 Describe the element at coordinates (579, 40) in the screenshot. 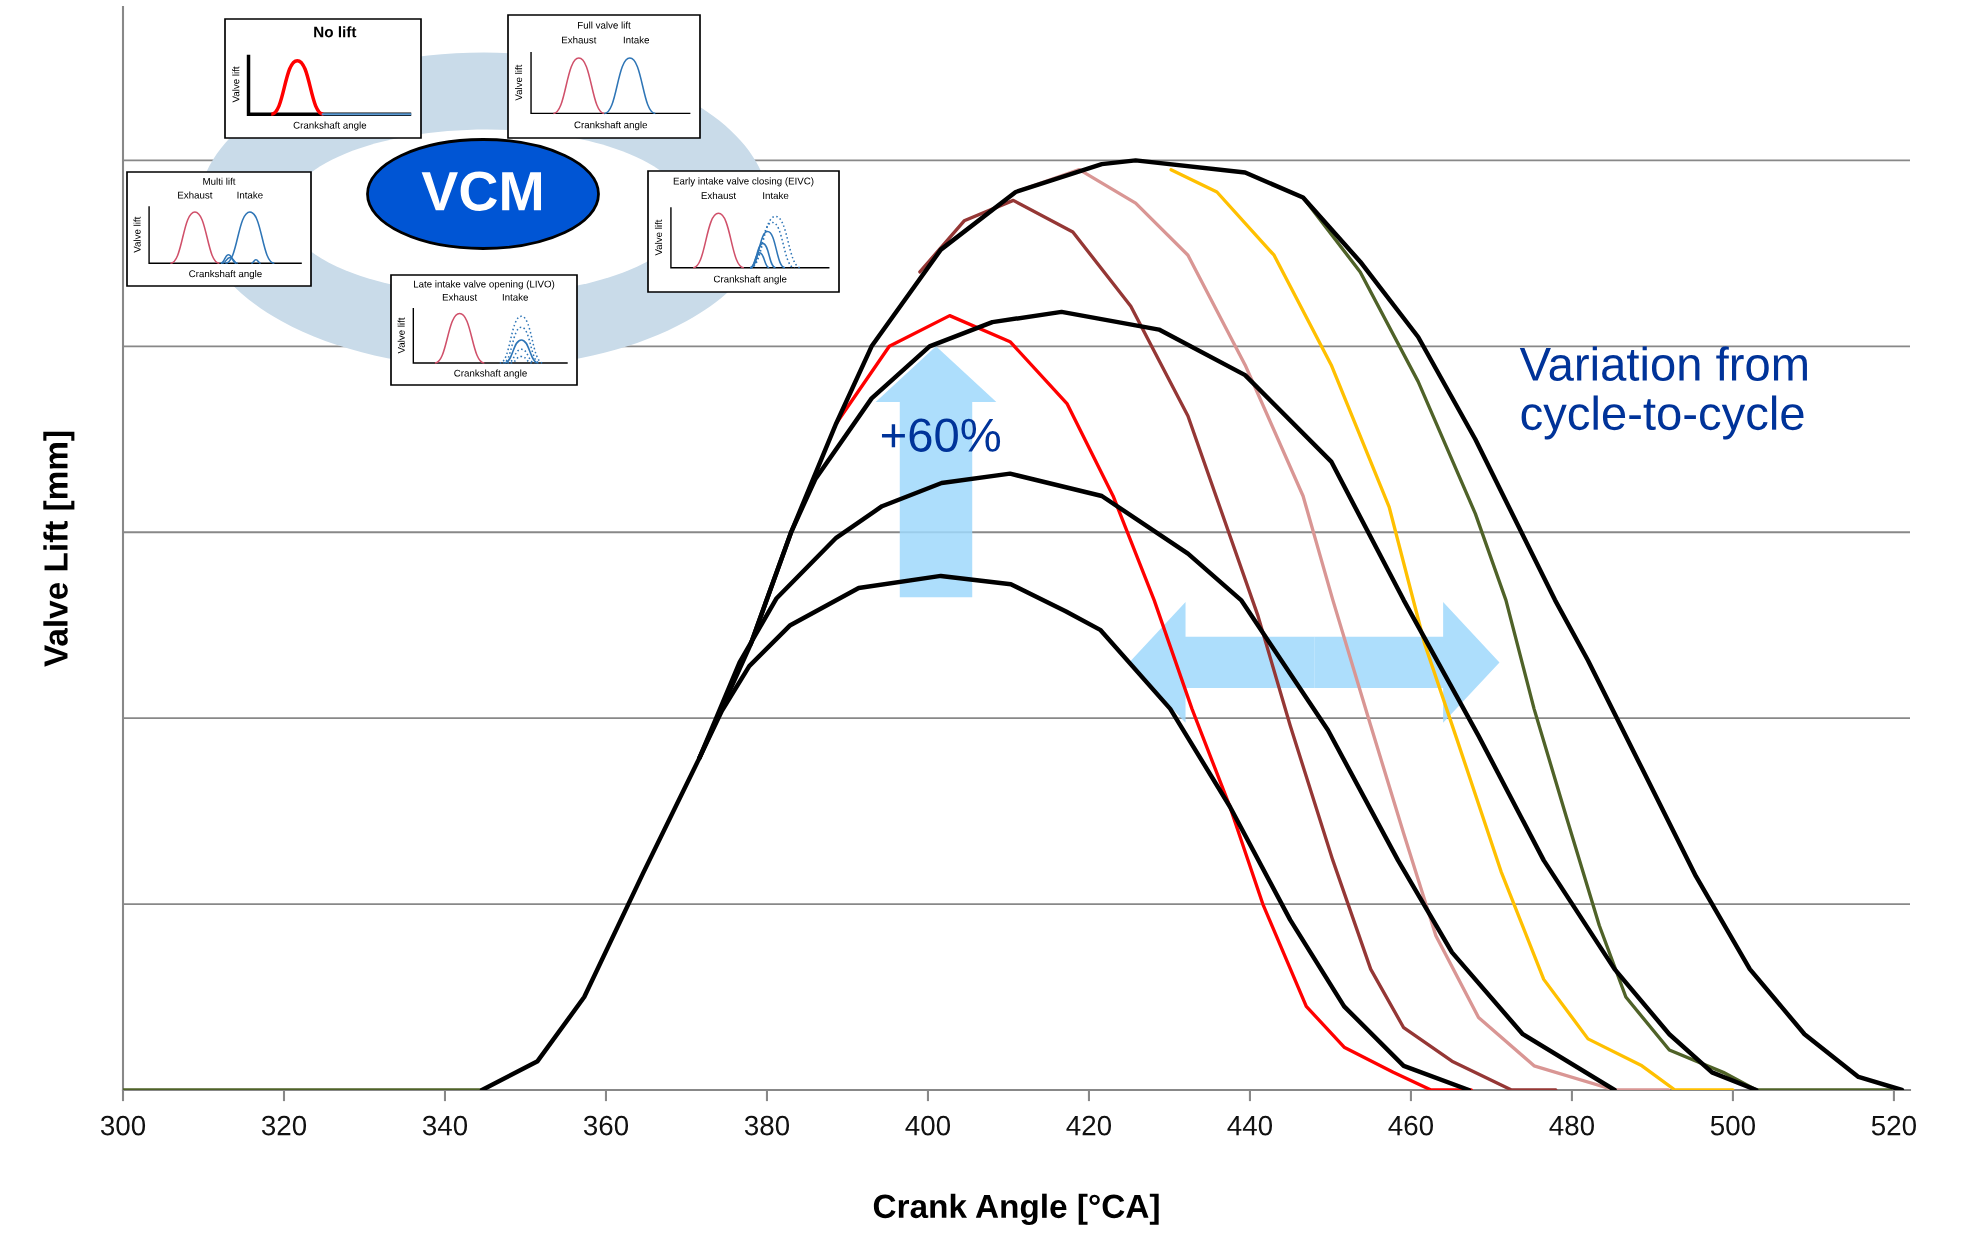

I see `text: Exhaust` at that location.